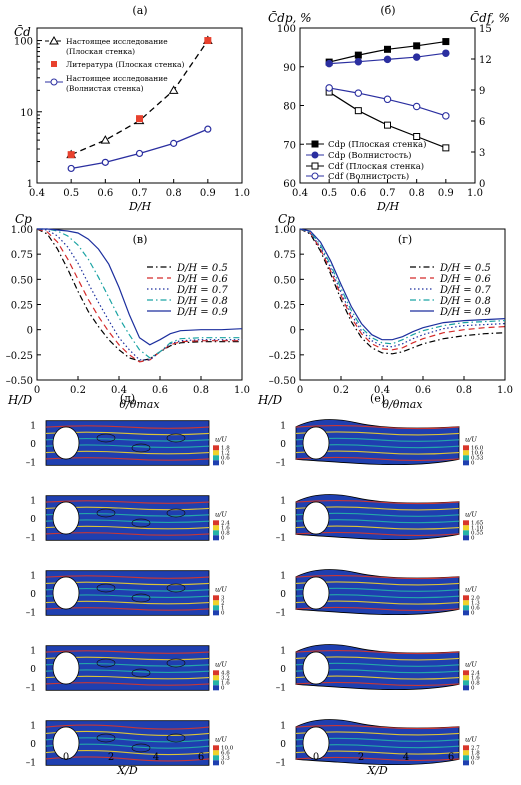  I want to click on x-tick-label: 0, so click(316, 757).